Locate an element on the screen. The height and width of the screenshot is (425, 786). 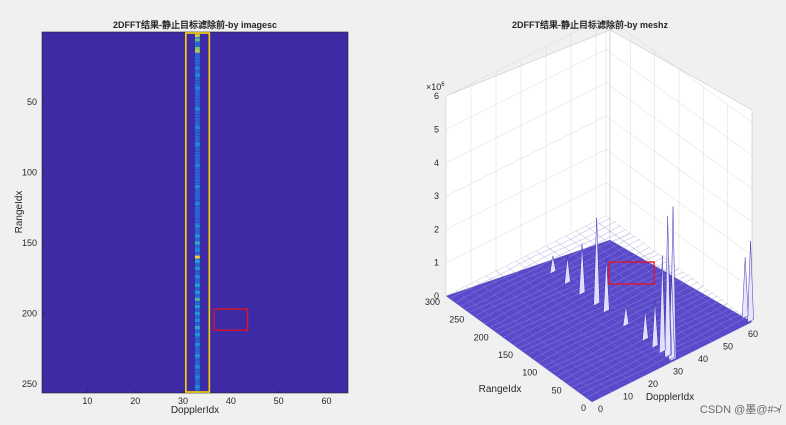
red-highlight-box-surface is located at coordinates (631, 273).